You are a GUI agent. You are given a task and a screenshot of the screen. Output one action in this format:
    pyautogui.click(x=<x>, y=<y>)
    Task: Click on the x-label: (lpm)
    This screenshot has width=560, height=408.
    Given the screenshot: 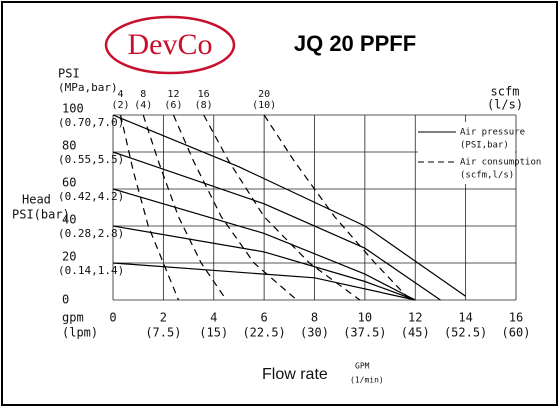 What is the action you would take?
    pyautogui.click(x=80, y=333)
    